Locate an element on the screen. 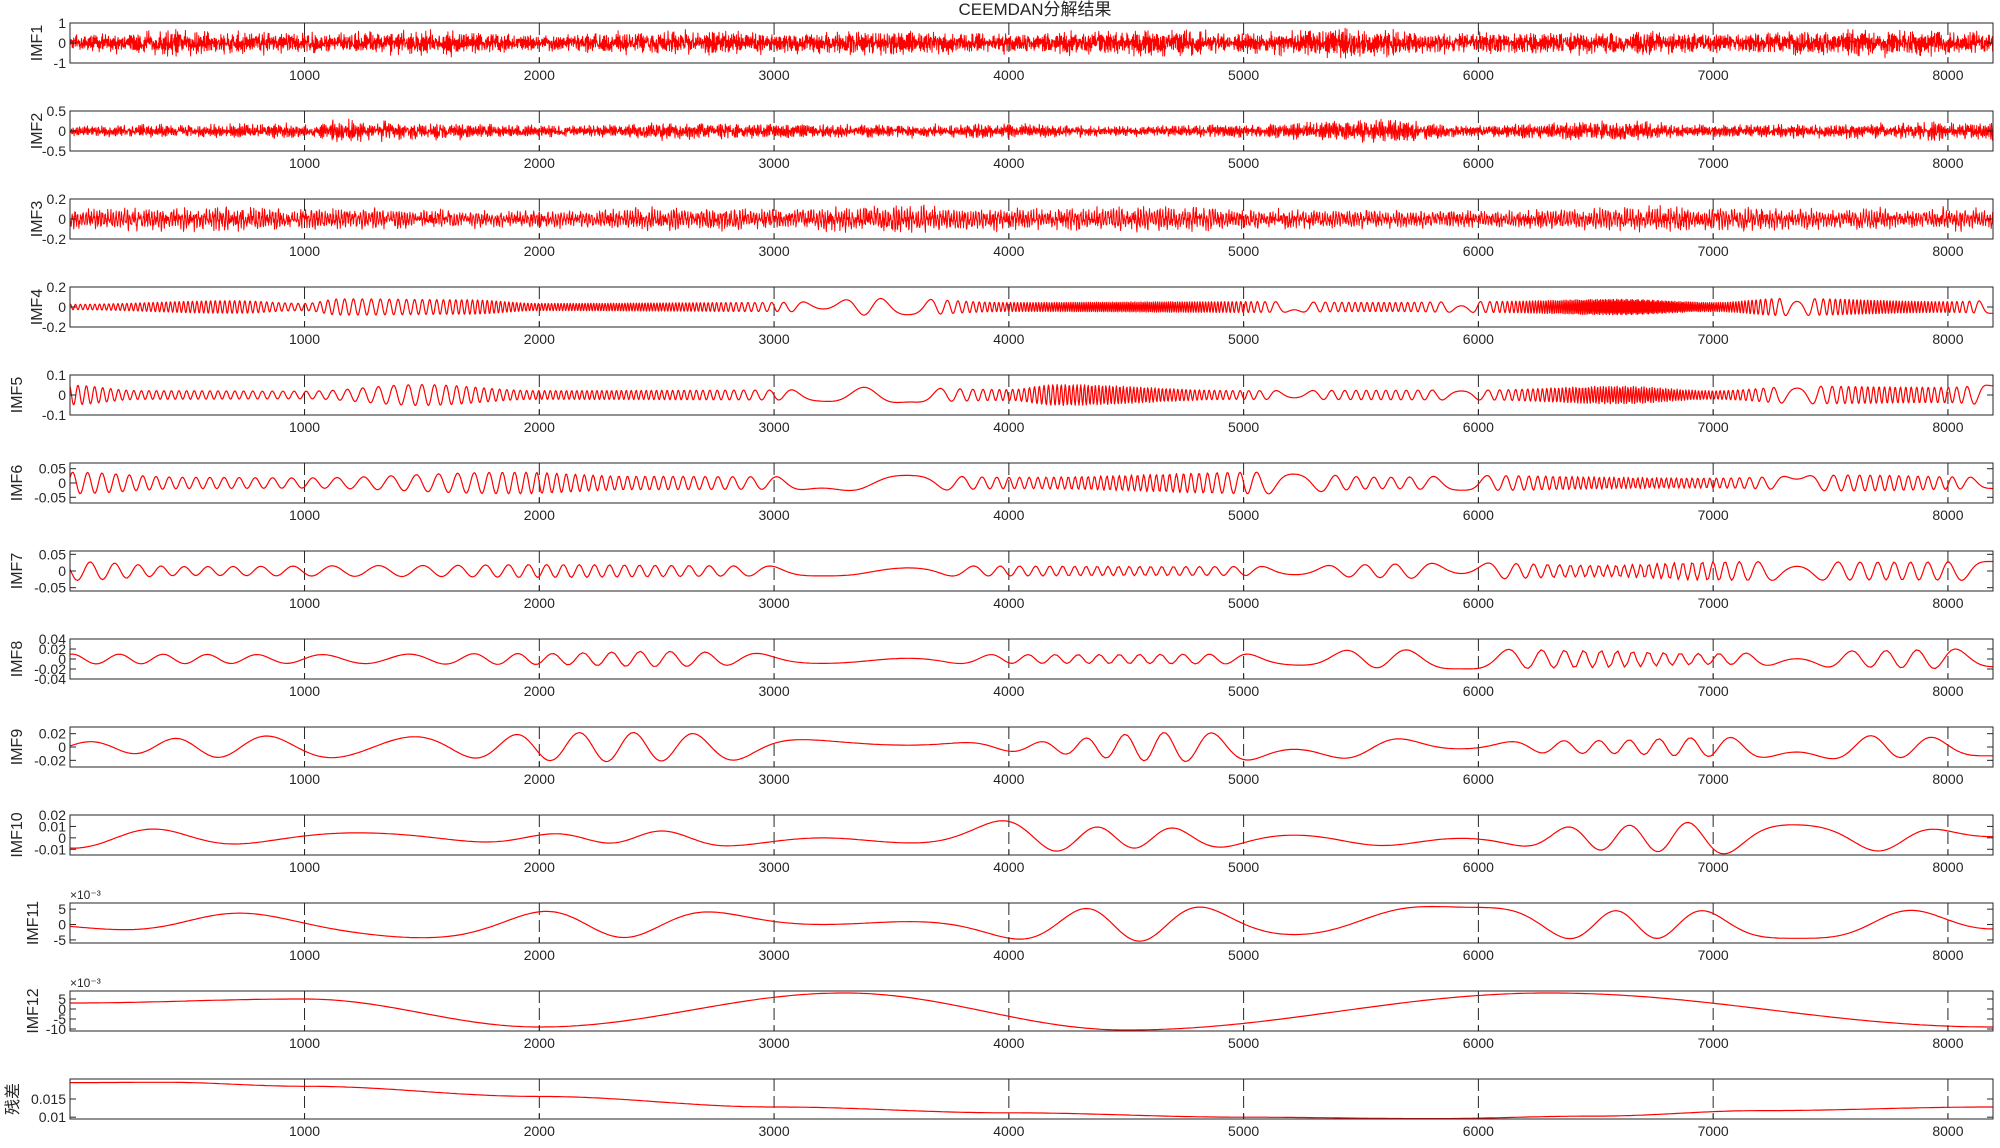 This screenshot has height=1148, width=2000. y-tick-label: -0.2 is located at coordinates (54, 239).